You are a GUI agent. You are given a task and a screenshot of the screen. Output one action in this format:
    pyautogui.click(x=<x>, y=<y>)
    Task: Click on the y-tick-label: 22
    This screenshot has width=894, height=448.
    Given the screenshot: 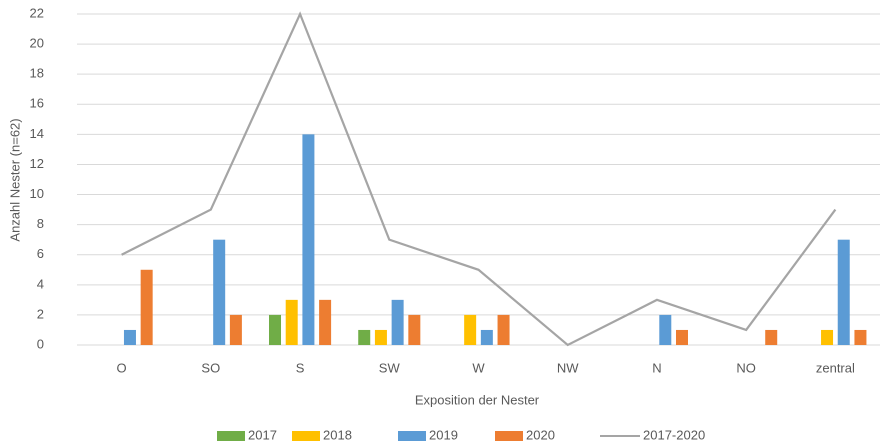 What is the action you would take?
    pyautogui.click(x=37, y=12)
    